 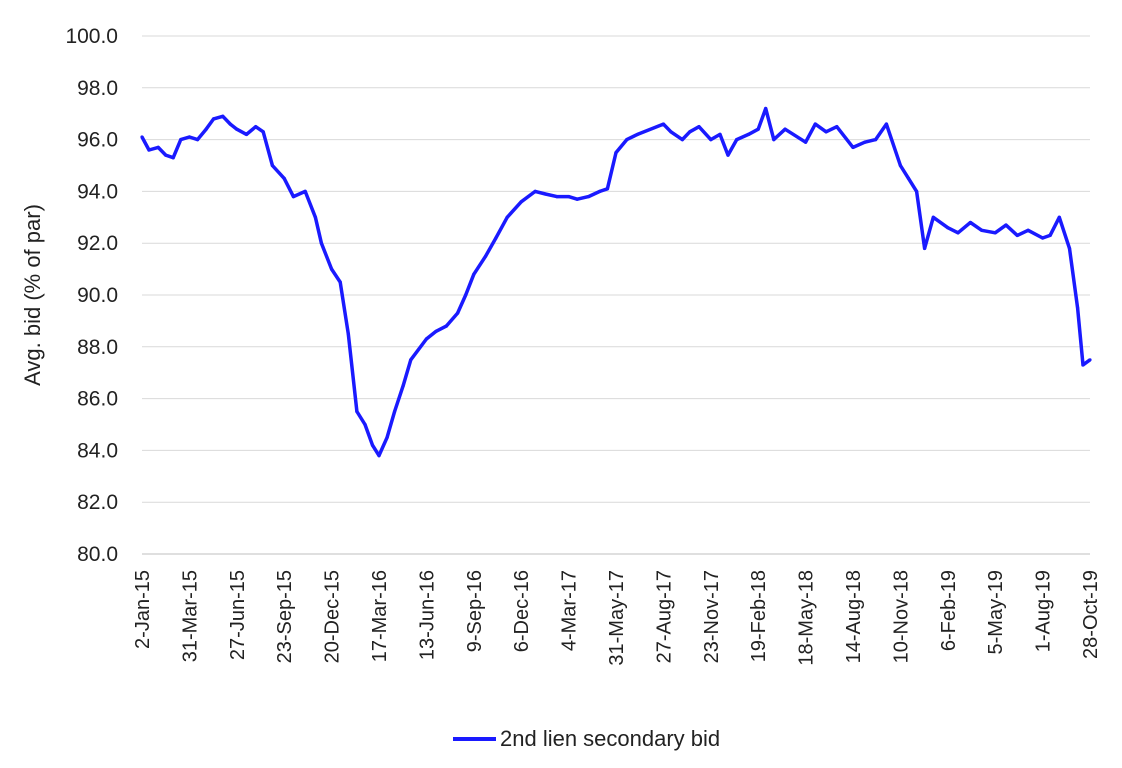 I want to click on y-axis-title: Avg. bid (% of par), so click(x=32, y=295).